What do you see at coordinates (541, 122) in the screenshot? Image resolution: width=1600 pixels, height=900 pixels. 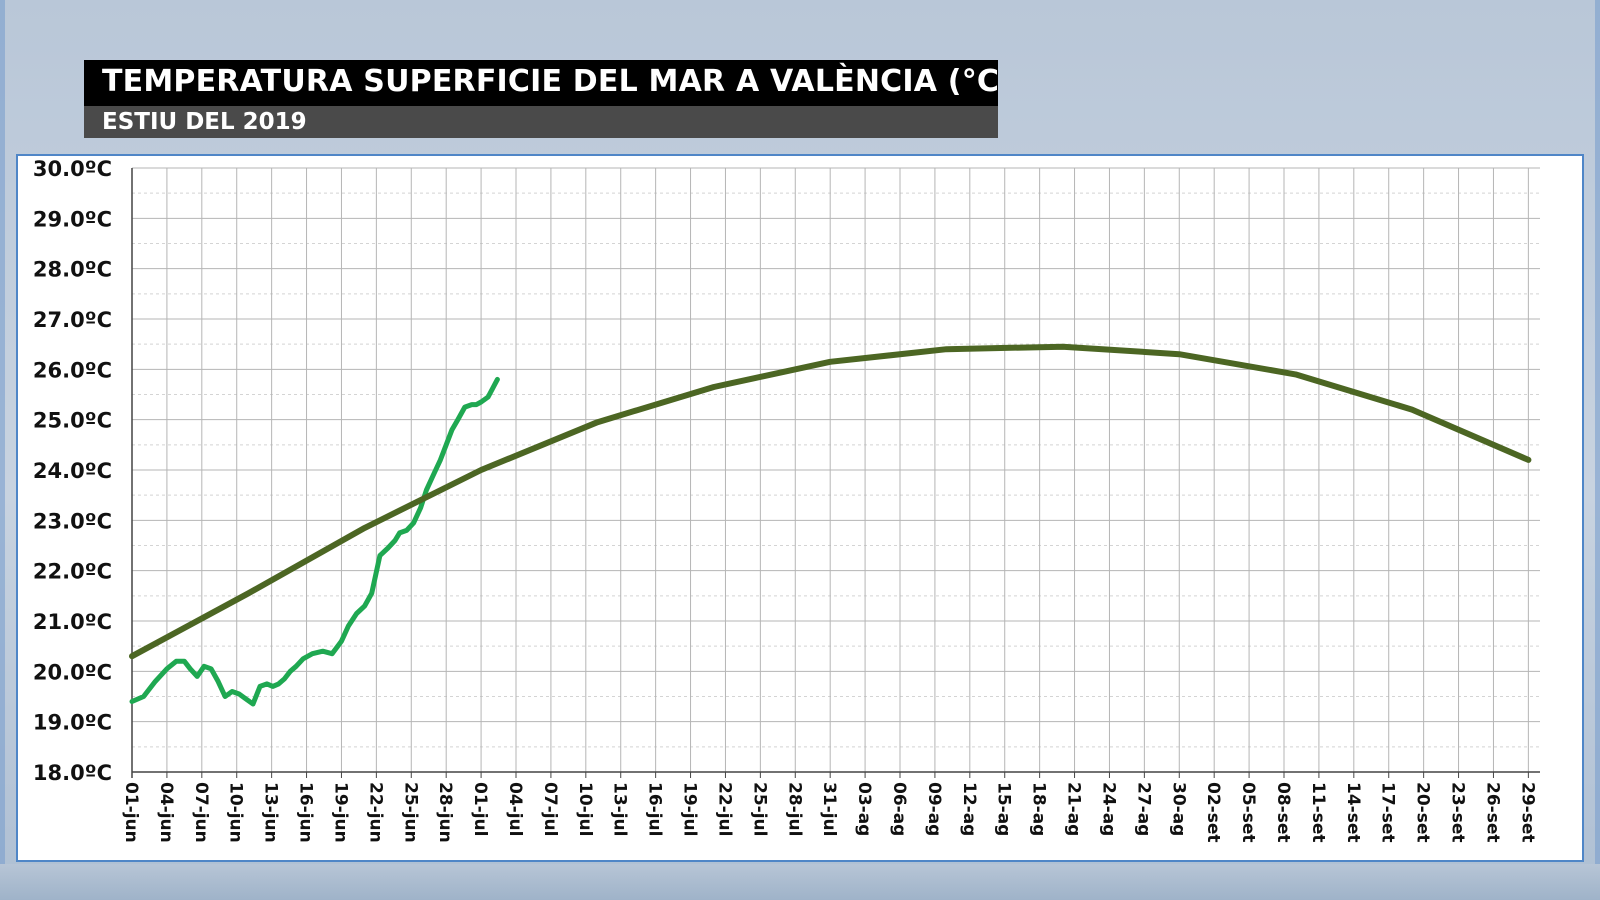 I see `chart-subtitle: ESTIU DEL 2019` at bounding box center [541, 122].